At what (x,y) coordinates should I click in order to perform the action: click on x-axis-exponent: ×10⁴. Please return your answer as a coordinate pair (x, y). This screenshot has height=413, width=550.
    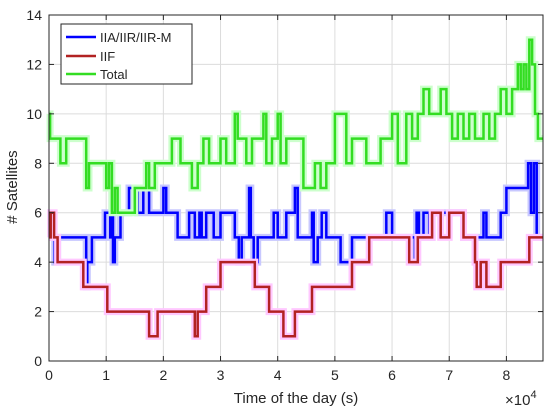
    Looking at the image, I should click on (521, 399).